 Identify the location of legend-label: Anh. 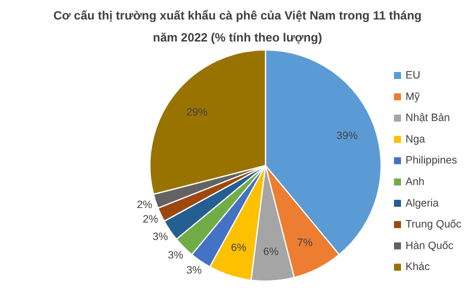
(415, 182).